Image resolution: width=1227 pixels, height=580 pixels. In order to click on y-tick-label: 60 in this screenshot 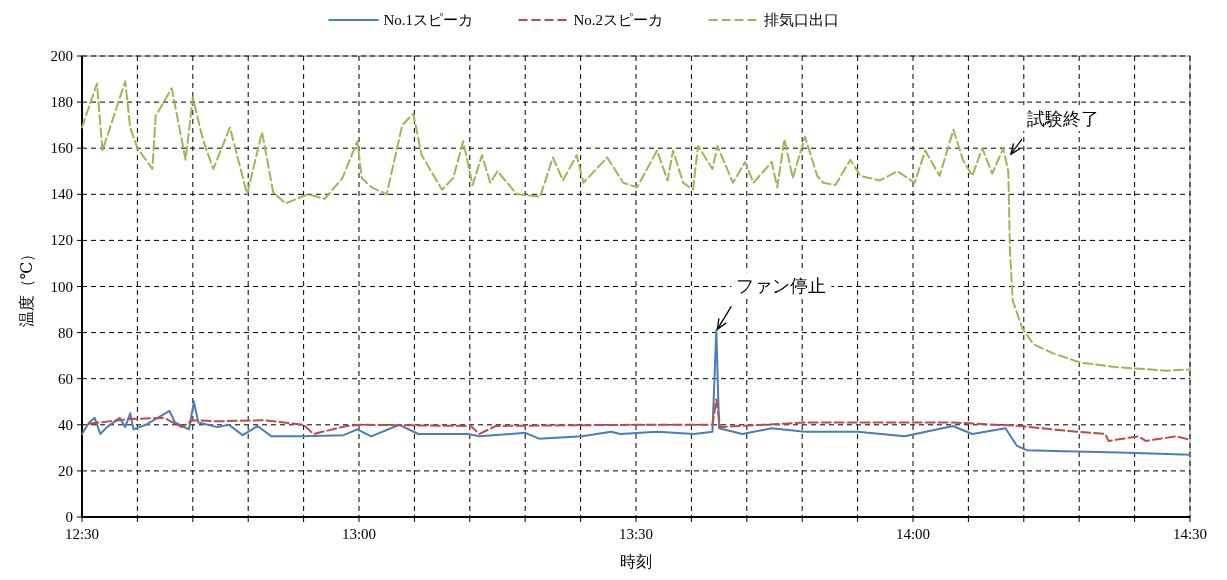, I will do `click(65, 378)`.